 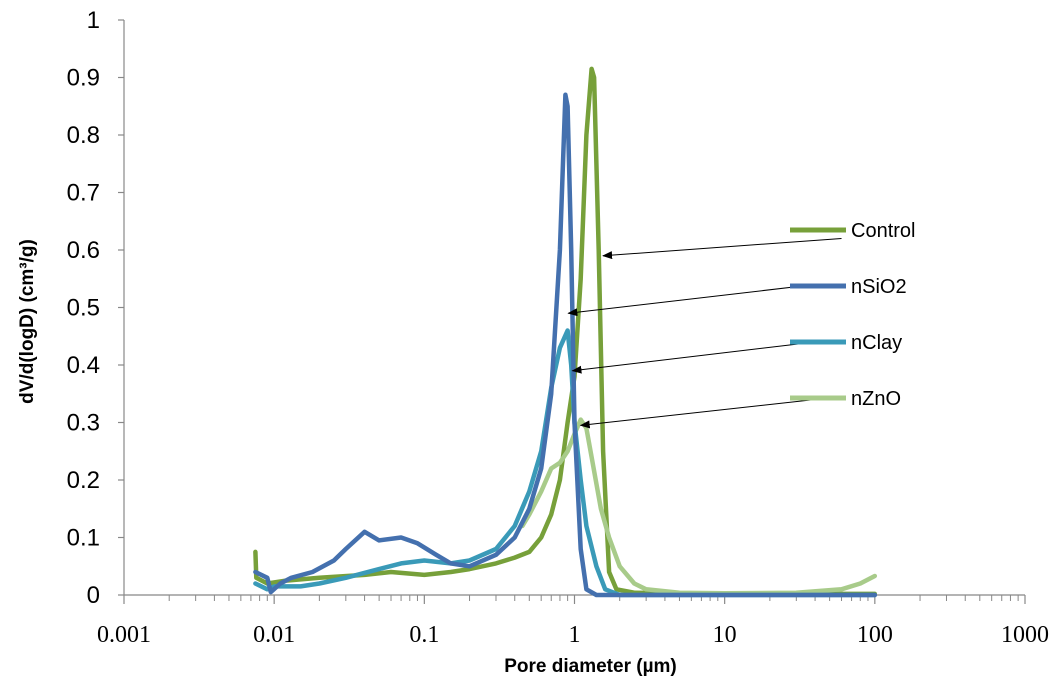 I want to click on x-tick-label: 10, so click(x=725, y=635).